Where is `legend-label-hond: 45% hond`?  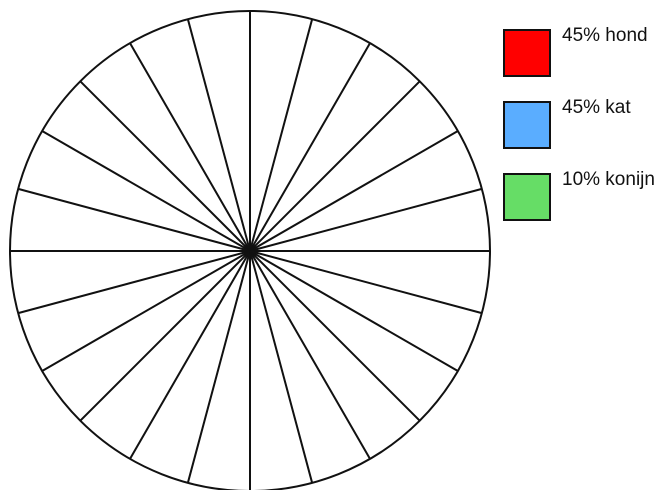 legend-label-hond: 45% hond is located at coordinates (605, 35).